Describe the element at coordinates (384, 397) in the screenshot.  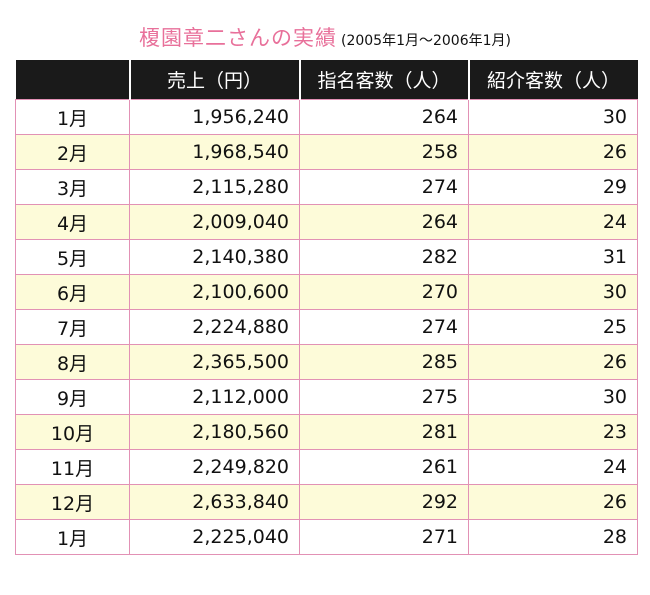
I see `named-cell: 275` at that location.